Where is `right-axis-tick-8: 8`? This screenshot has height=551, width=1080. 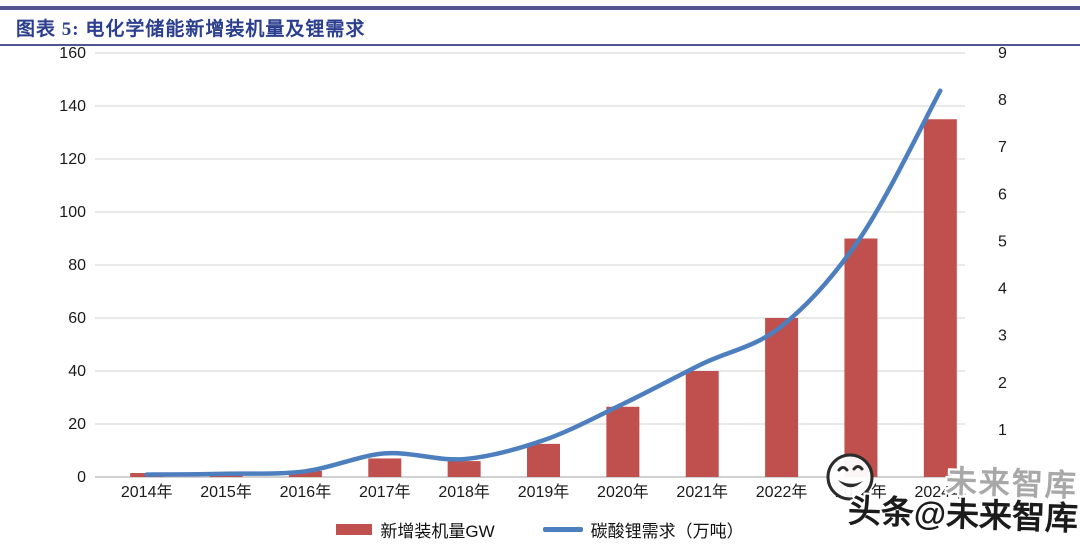
right-axis-tick-8: 8 is located at coordinates (1002, 100).